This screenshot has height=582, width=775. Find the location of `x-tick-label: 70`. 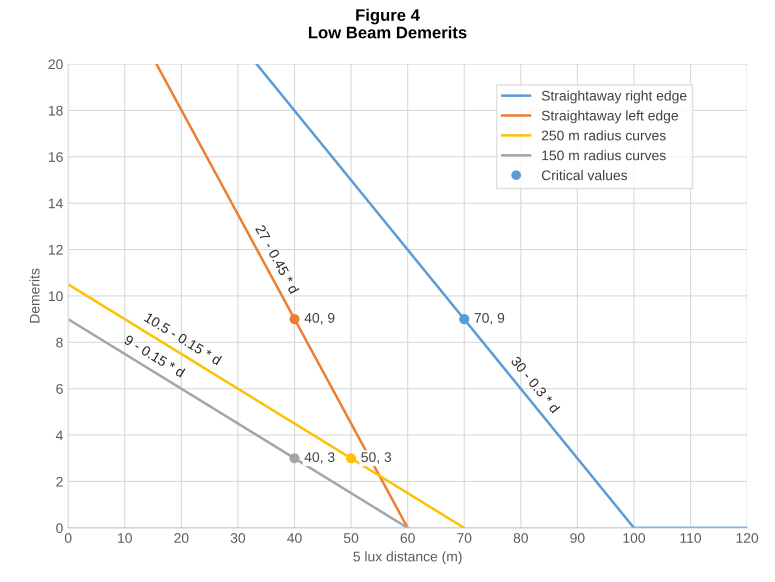

x-tick-label: 70 is located at coordinates (464, 538).